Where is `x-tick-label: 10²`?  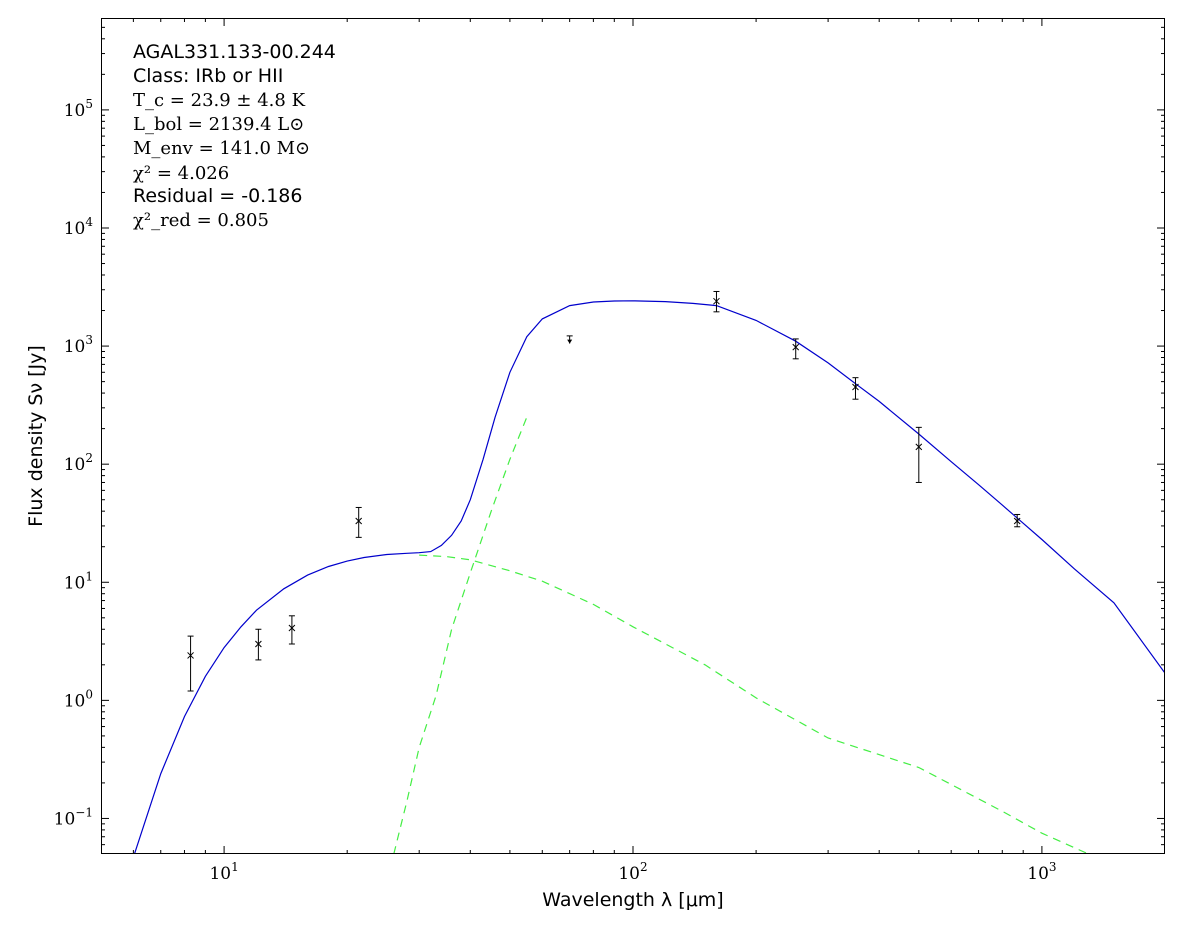
x-tick-label: 10² is located at coordinates (632, 872).